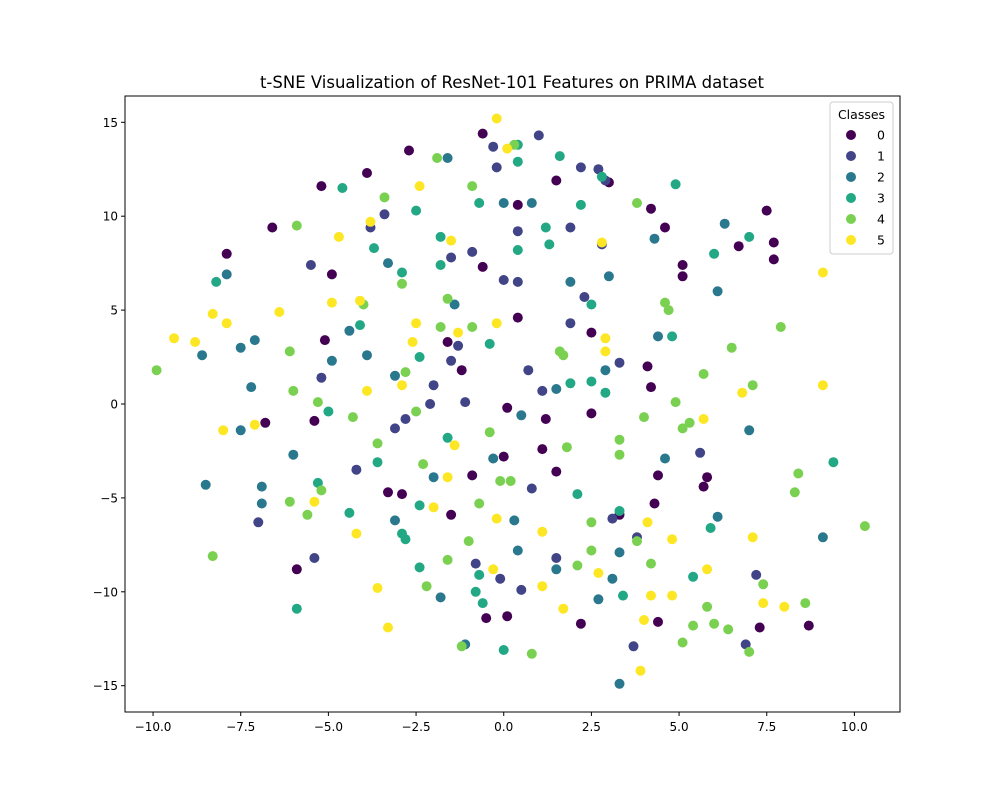 This screenshot has height=804, width=1000. Describe the element at coordinates (881, 219) in the screenshot. I see `legend-label-class-4: 4` at that location.